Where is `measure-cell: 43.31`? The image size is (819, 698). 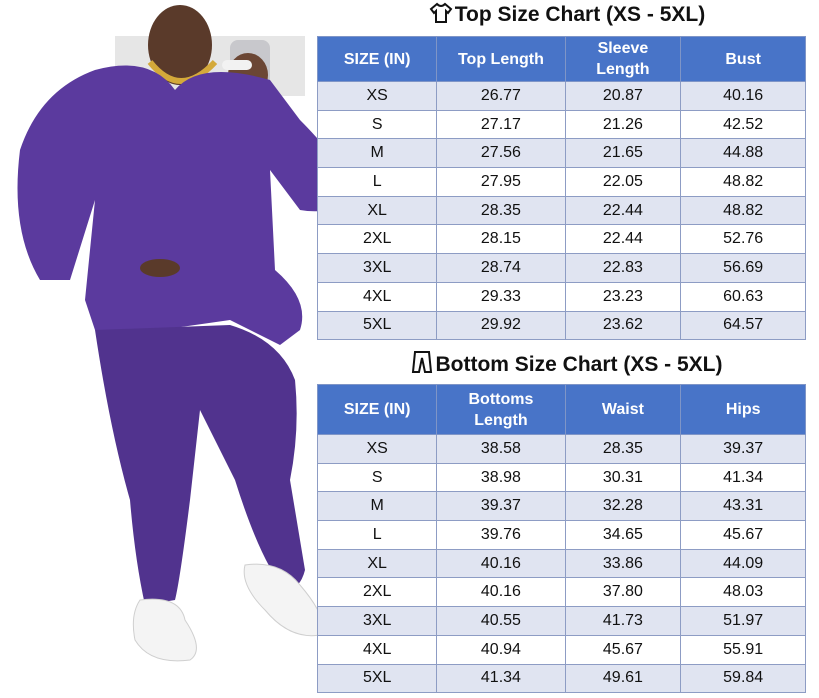
measure-cell: 43.31 is located at coordinates (743, 506).